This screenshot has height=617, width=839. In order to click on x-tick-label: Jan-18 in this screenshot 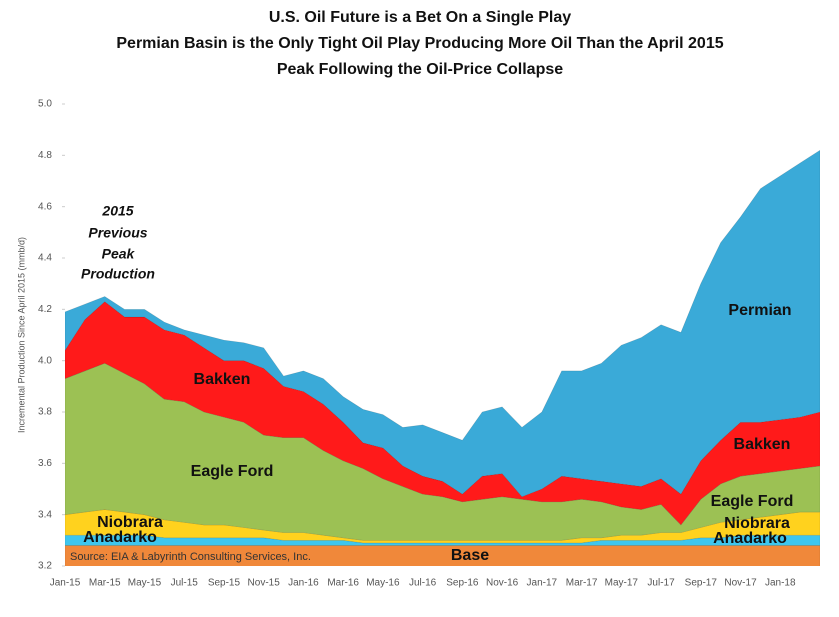, I will do `click(780, 583)`.